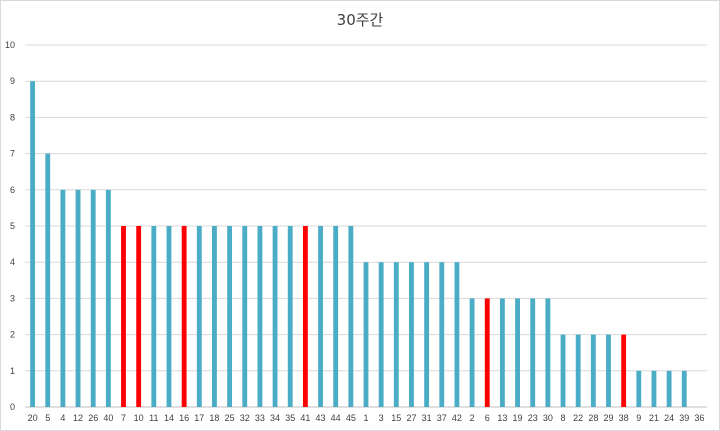  Describe the element at coordinates (123, 418) in the screenshot. I see `x-tick-label: 7` at that location.